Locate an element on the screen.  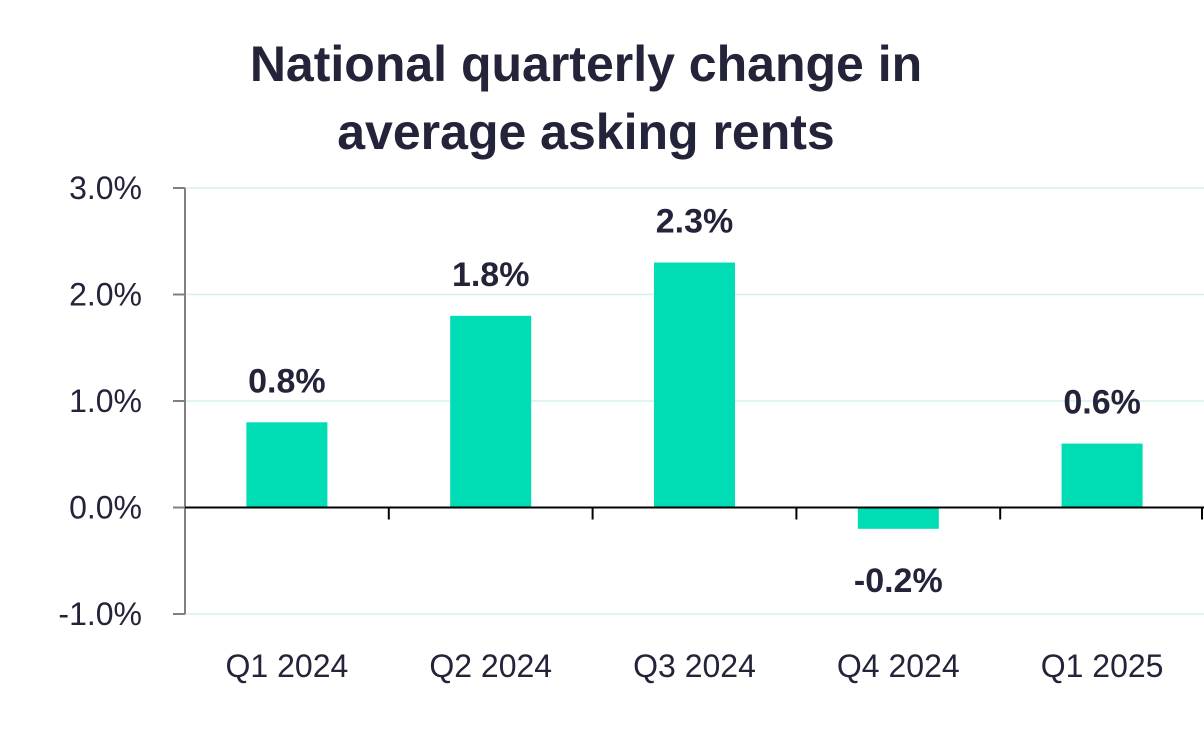
data-label: 0.8% is located at coordinates (287, 381).